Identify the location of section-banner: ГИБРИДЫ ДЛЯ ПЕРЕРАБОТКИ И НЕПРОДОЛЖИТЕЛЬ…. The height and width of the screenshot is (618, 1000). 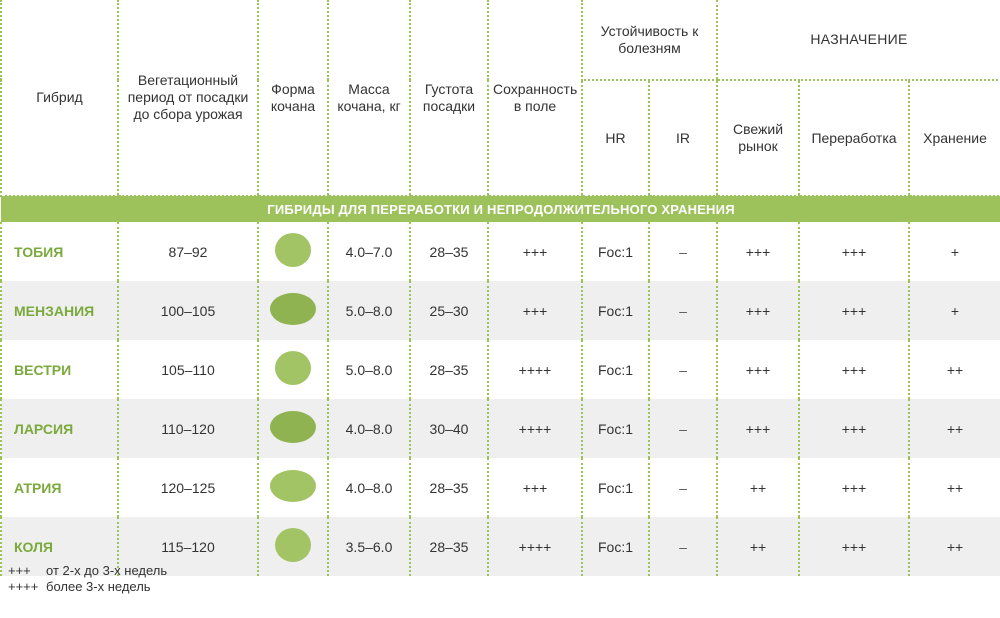
(500, 209).